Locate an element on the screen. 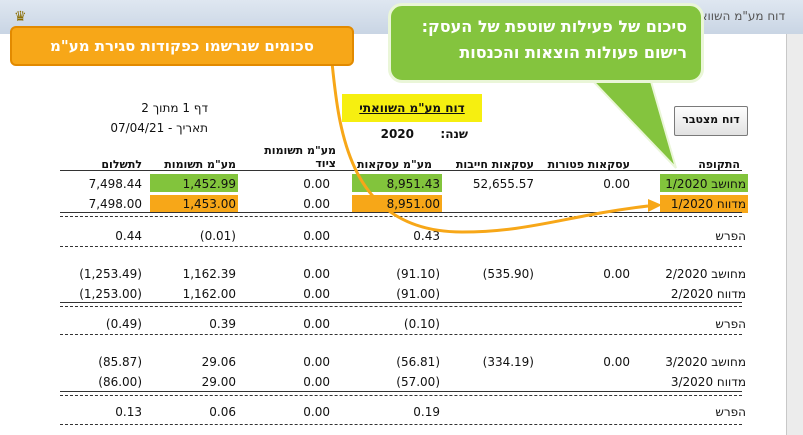 The image size is (803, 435). r3-rep-vat-sales: (57.00) is located at coordinates (418, 382).